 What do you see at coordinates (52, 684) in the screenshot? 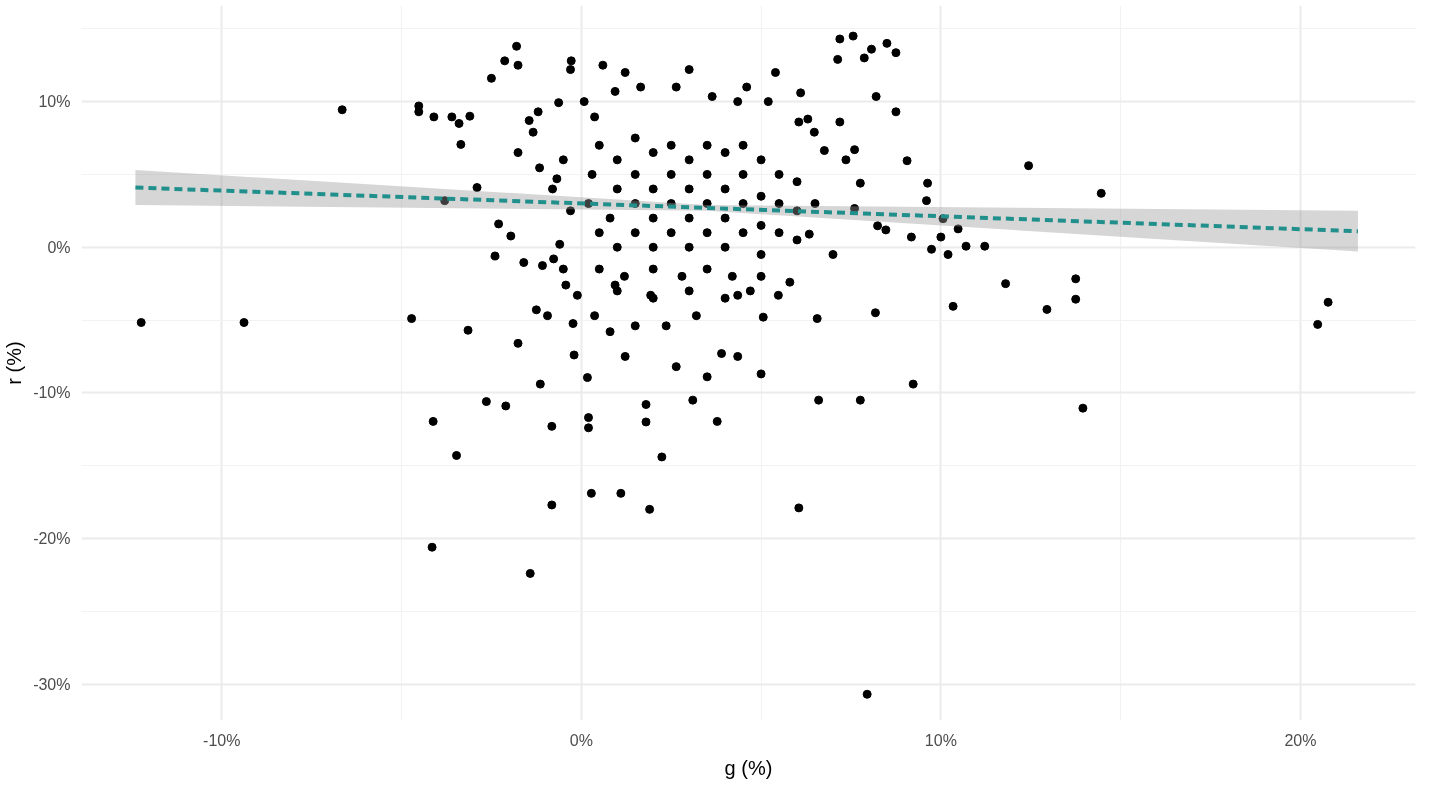
I see `y-tick-label: -30%` at bounding box center [52, 684].